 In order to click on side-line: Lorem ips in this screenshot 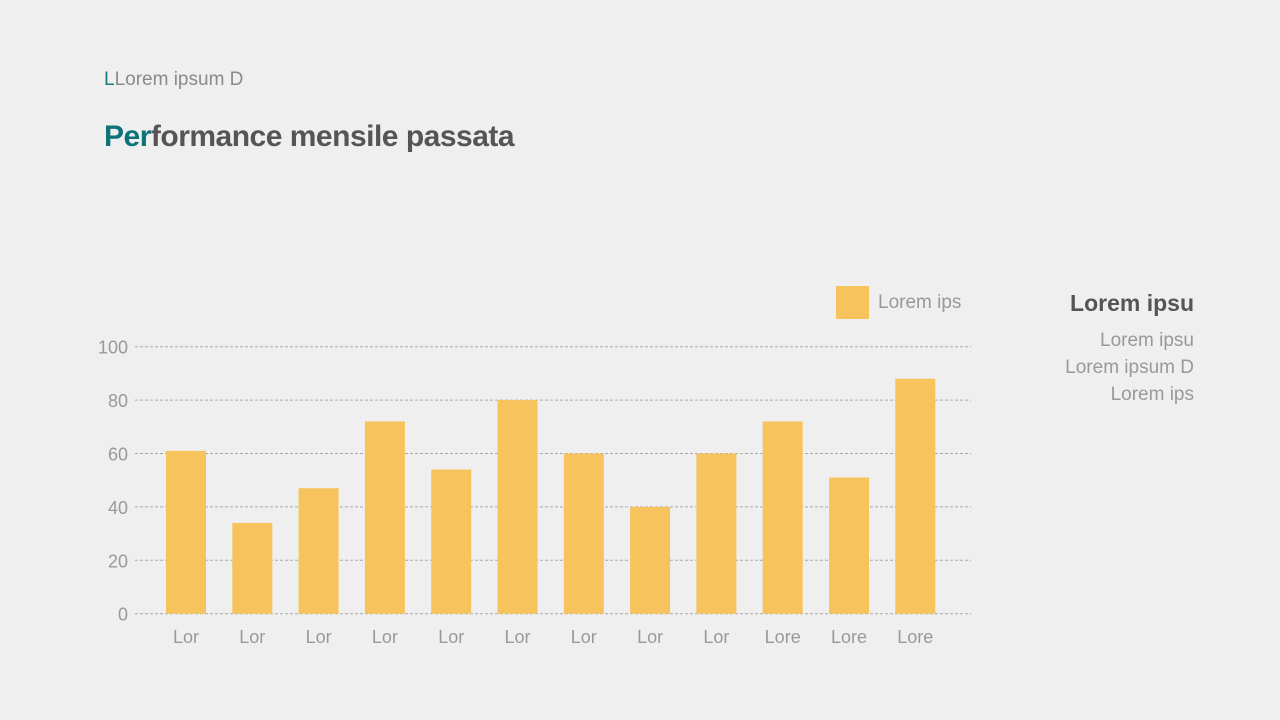, I will do `click(1152, 394)`.